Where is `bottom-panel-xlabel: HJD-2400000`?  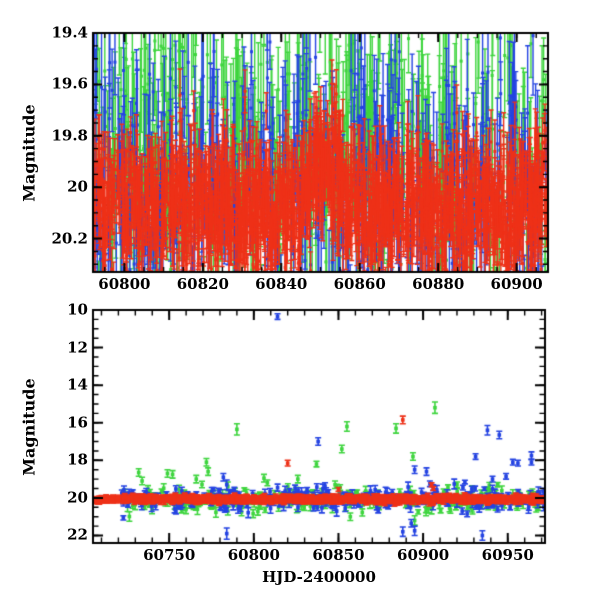 bottom-panel-xlabel: HJD-2400000 is located at coordinates (319, 577).